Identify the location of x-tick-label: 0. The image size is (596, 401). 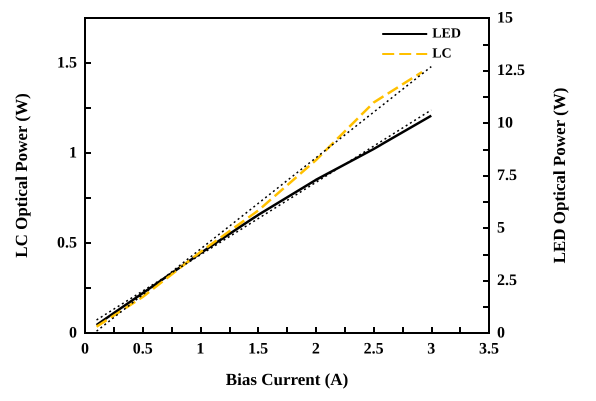
(85, 349).